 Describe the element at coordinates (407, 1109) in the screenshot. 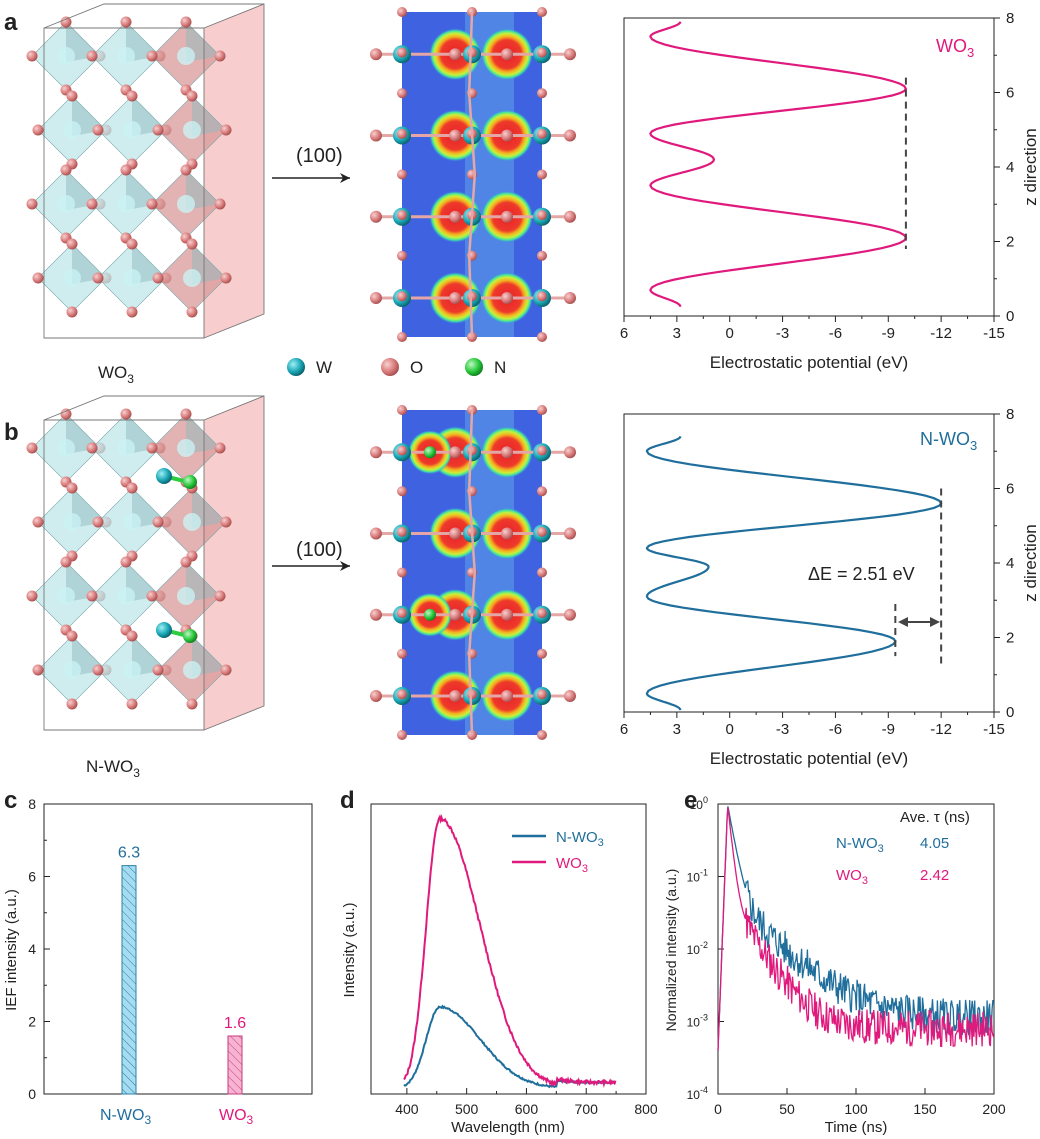

I see `x-tick-label: 400` at that location.